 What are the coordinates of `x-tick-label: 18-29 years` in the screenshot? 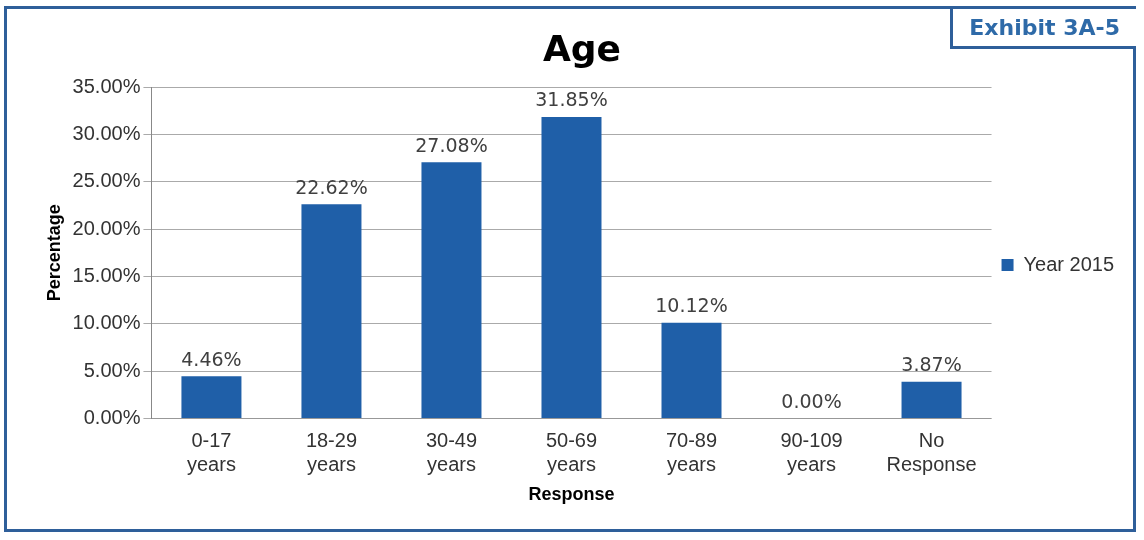 It's located at (331, 451).